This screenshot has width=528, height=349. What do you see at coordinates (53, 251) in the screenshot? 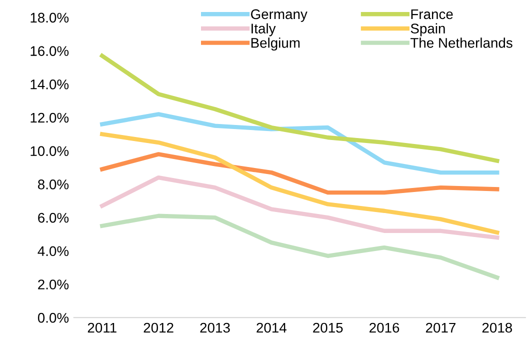
I see `y-tick-label: 4.0%` at bounding box center [53, 251].